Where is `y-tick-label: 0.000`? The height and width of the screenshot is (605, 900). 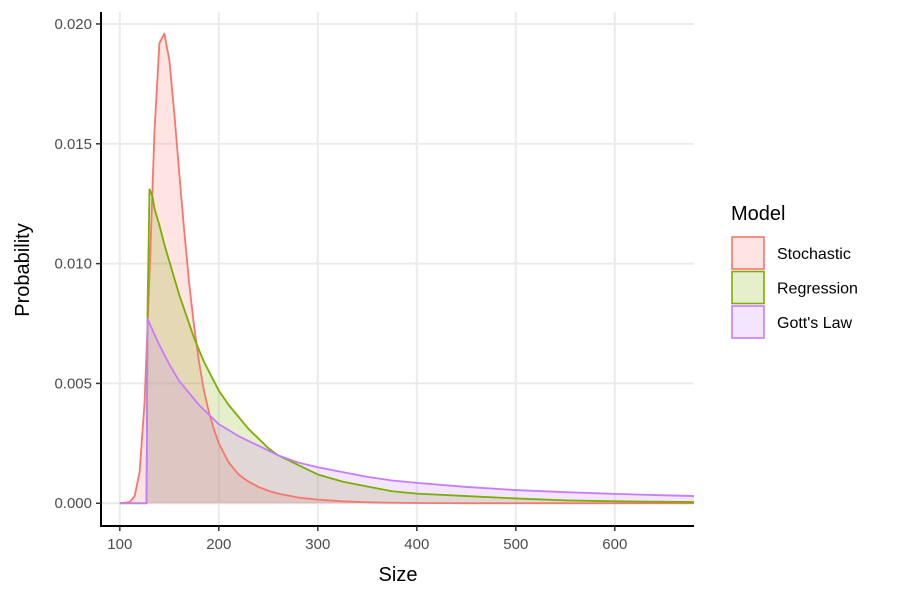 y-tick-label: 0.000 is located at coordinates (73, 503).